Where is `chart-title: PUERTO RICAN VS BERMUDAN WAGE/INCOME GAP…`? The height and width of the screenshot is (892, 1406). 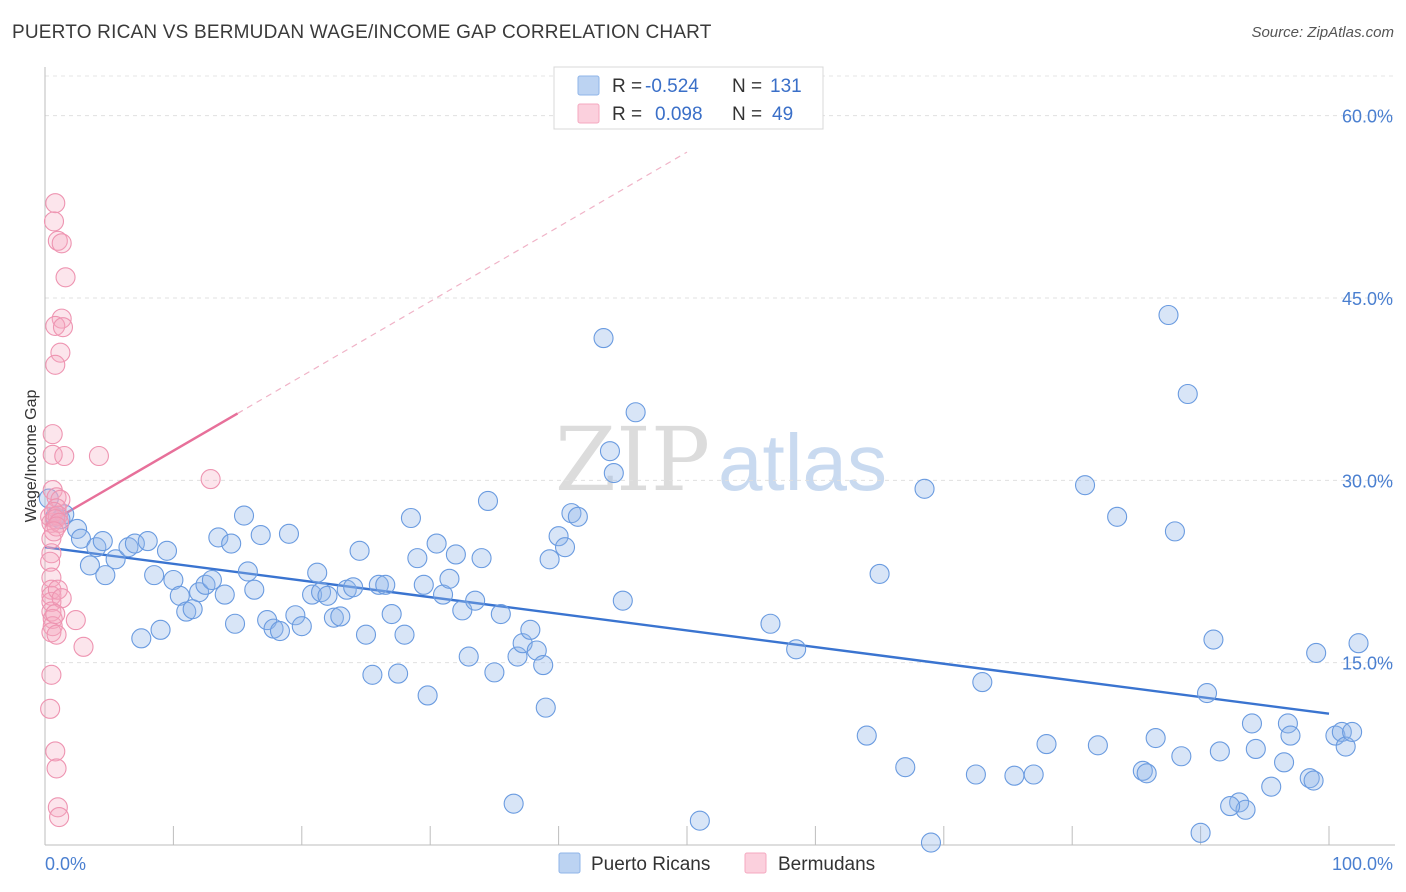 chart-title: PUERTO RICAN VS BERMUDAN WAGE/INCOME GAP… is located at coordinates (362, 32).